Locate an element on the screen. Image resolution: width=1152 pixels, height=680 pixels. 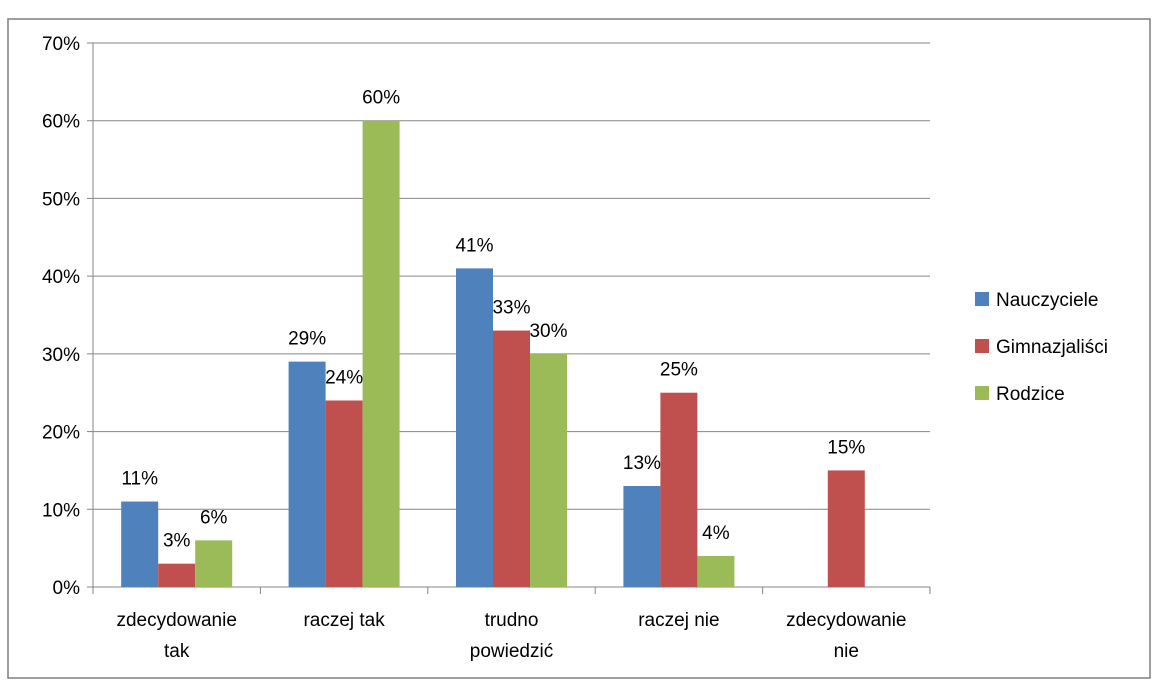
x-category-label: raczej tak is located at coordinates (344, 620).